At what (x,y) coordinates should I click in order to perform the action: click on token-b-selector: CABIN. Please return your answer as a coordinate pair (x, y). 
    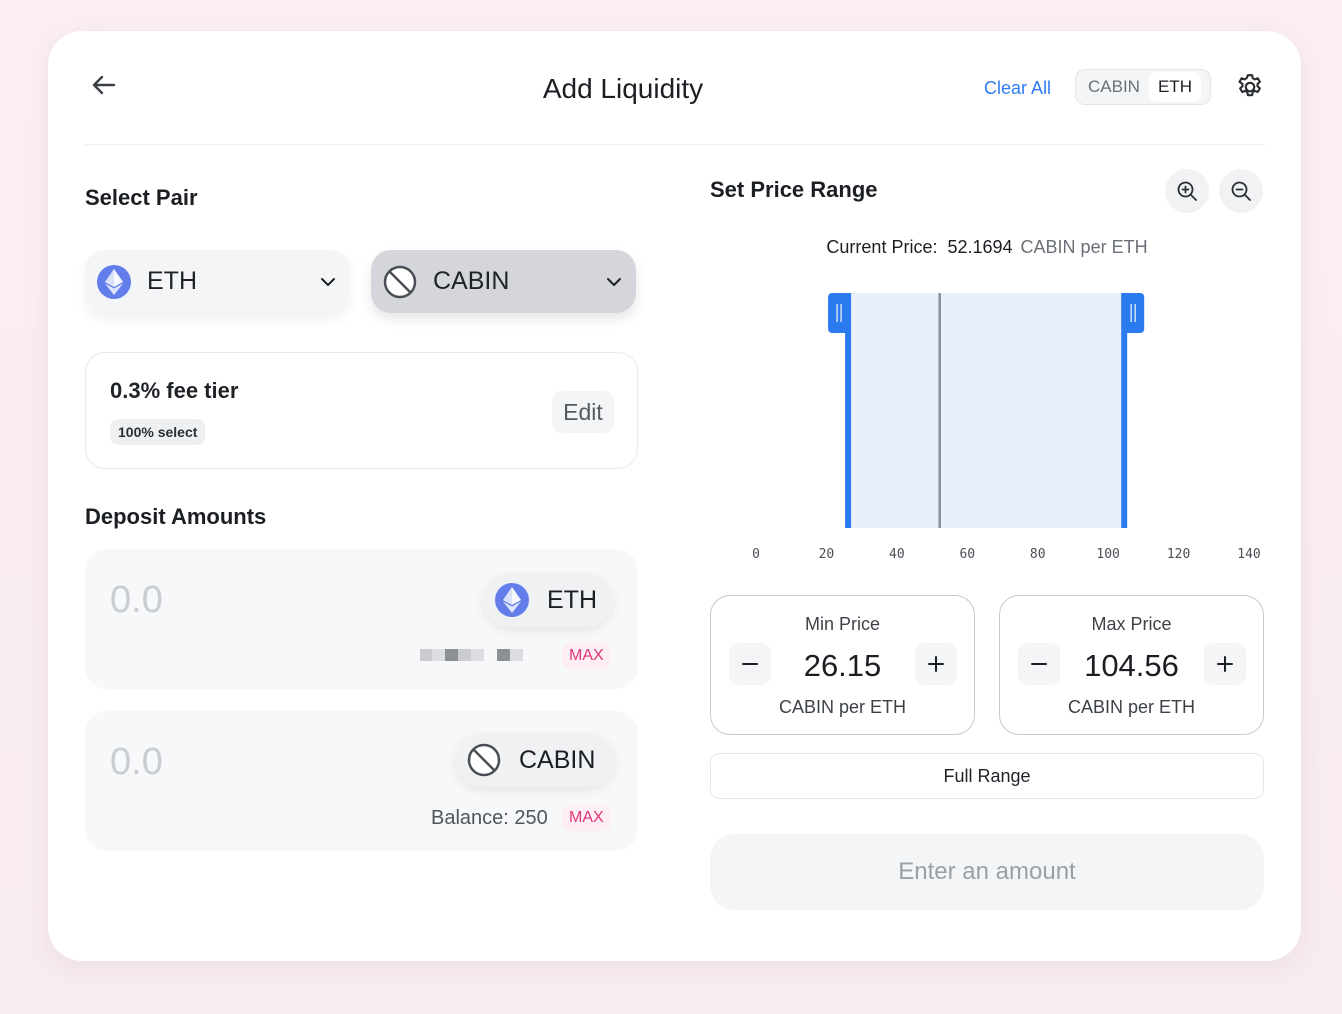
    Looking at the image, I should click on (503, 281).